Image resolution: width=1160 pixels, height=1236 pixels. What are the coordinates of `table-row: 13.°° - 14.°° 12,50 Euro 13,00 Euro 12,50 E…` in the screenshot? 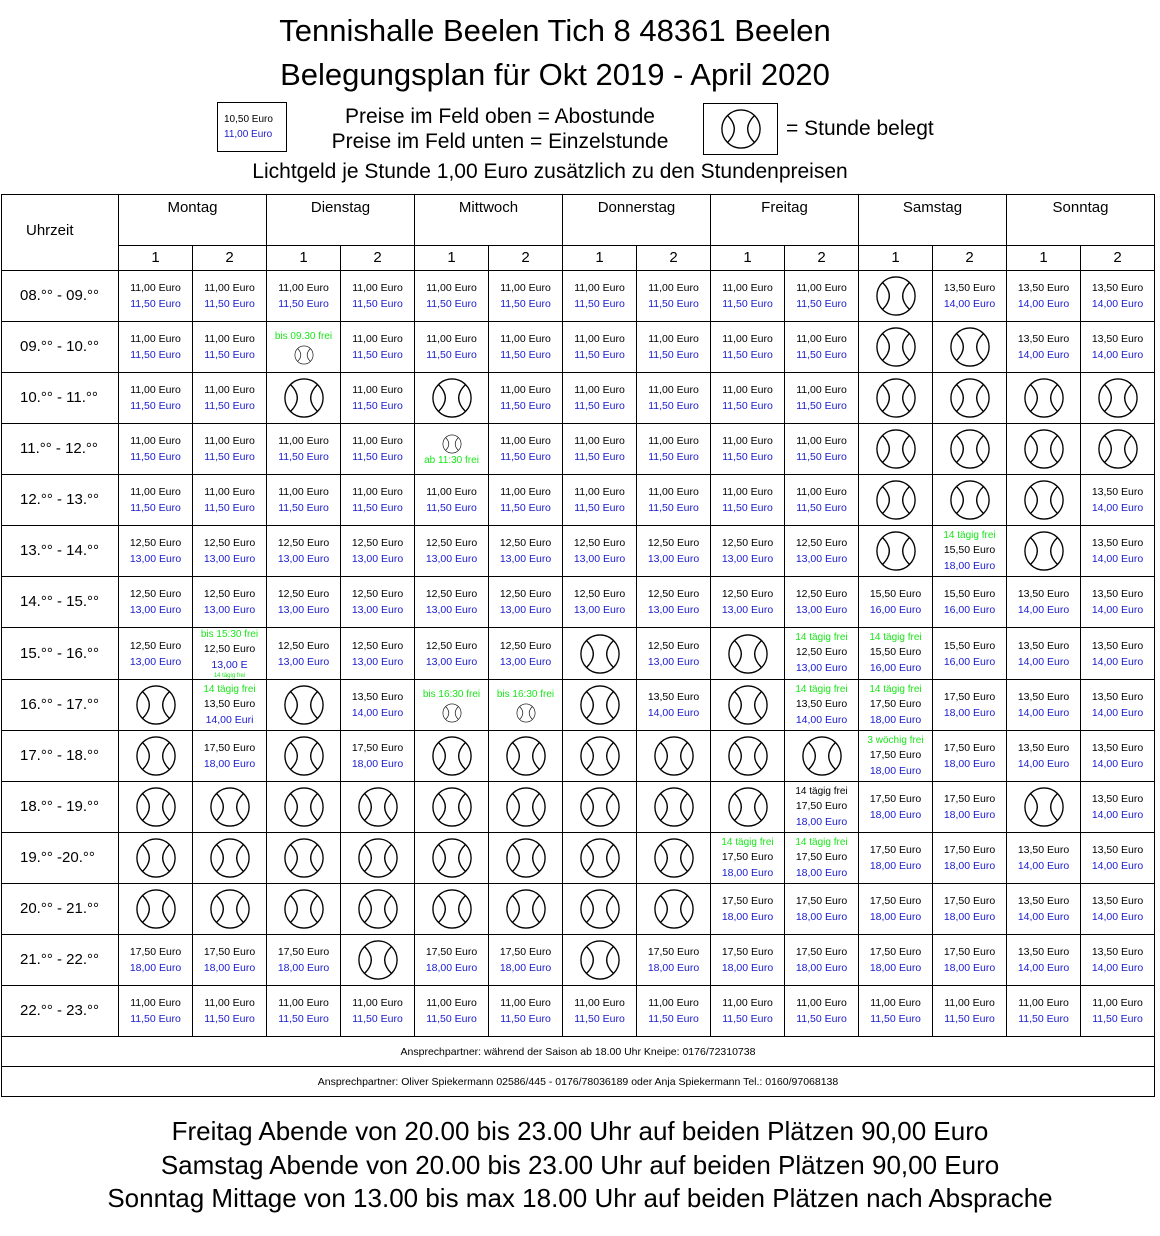 It's located at (578, 551).